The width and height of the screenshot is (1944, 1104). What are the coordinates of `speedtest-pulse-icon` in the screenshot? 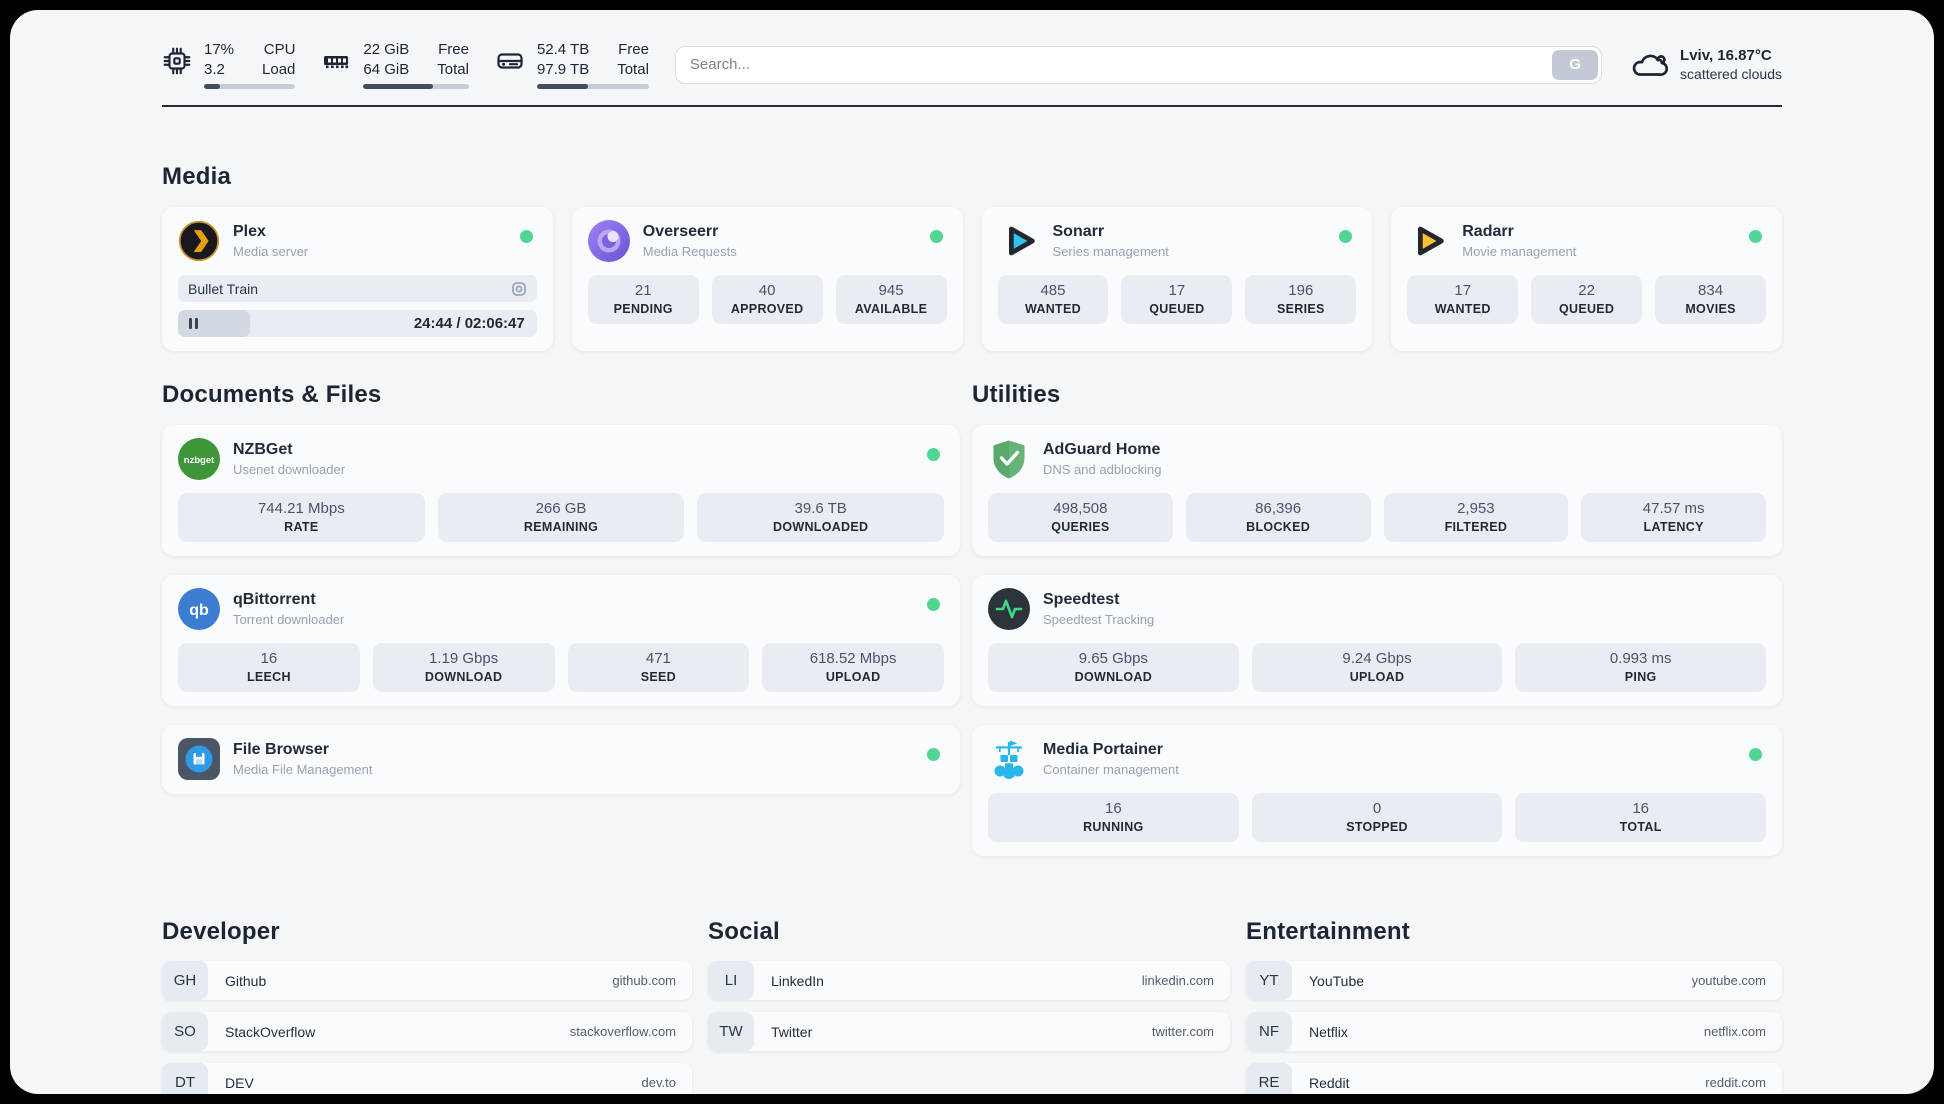 It's located at (1009, 609).